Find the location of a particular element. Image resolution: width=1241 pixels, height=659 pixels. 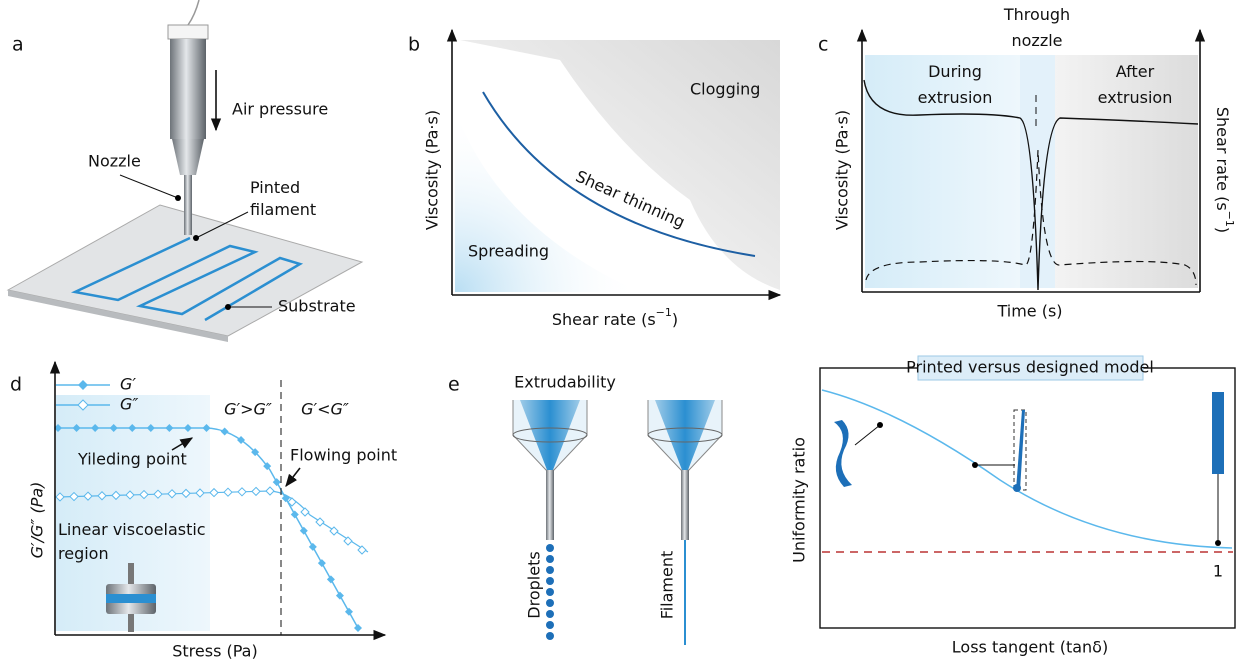

text: filament is located at coordinates (283, 209).